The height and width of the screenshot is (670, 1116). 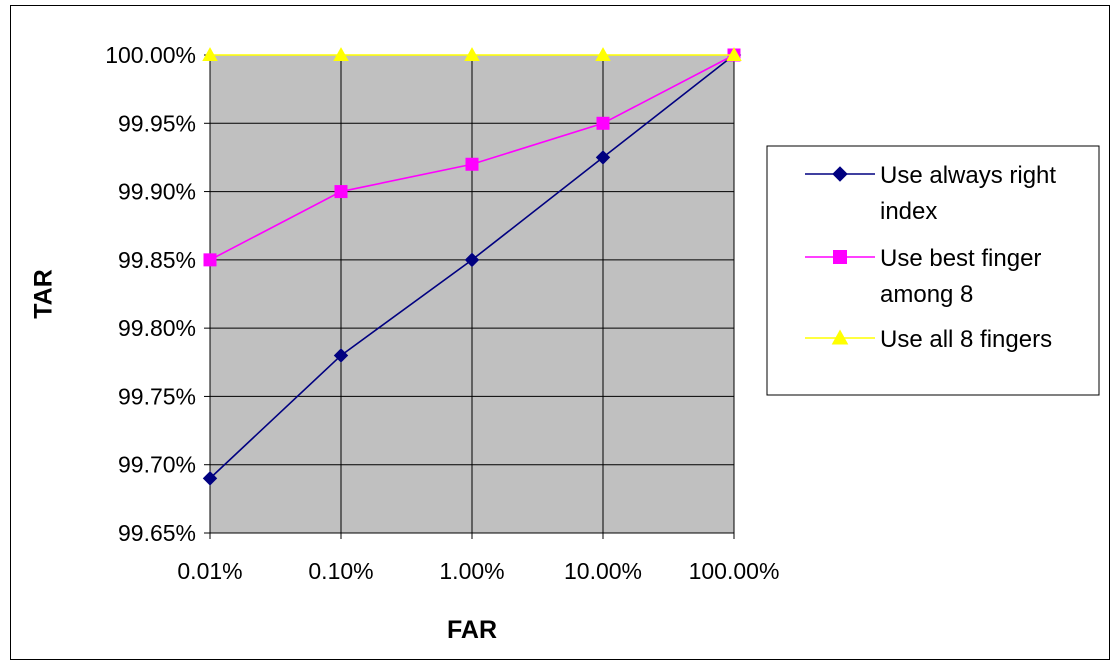 What do you see at coordinates (157, 533) in the screenshot?
I see `y-tick-label: 99.65%` at bounding box center [157, 533].